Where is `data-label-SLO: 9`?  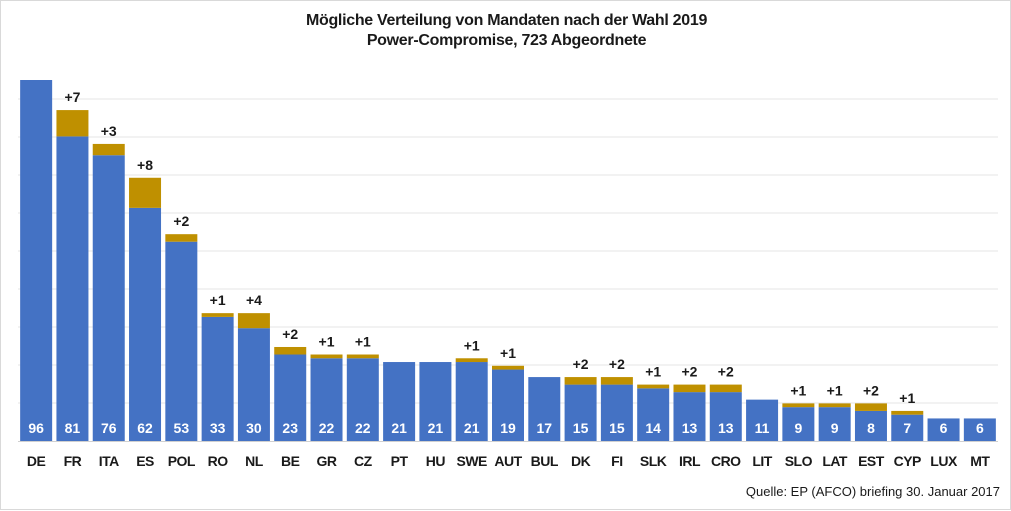 data-label-SLO: 9 is located at coordinates (798, 428).